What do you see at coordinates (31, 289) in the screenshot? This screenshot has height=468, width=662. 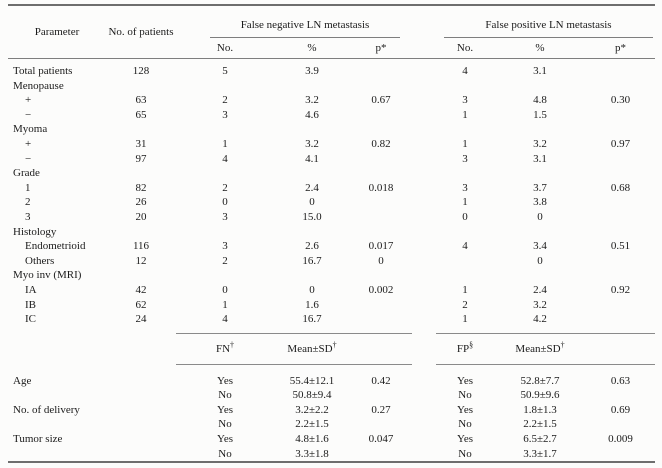 I see `row-label-cell: IA` at bounding box center [31, 289].